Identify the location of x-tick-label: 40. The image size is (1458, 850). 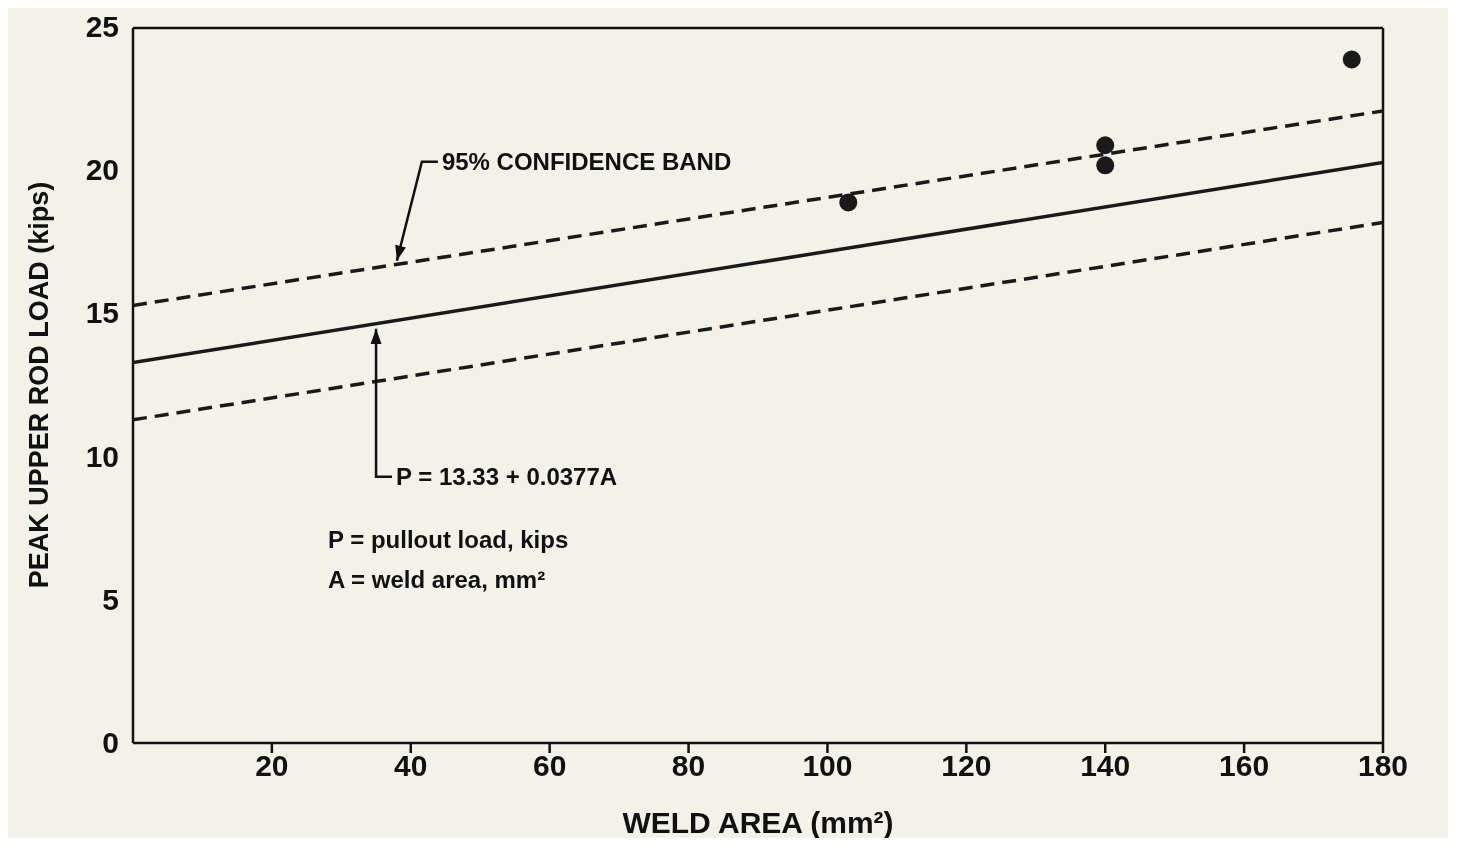
(411, 766).